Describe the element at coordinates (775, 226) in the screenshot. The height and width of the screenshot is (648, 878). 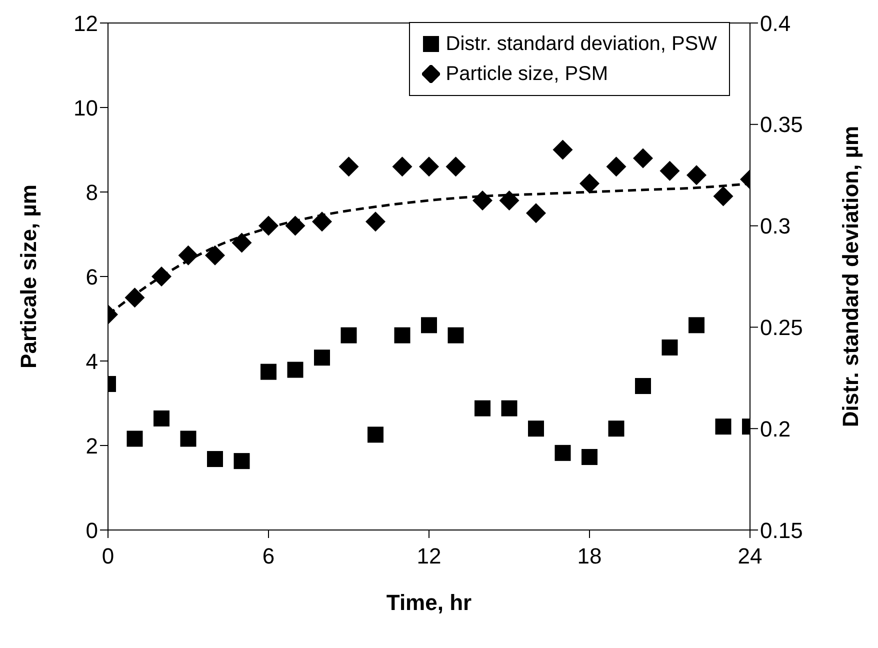
I see `y2-tick-label: 0.3` at that location.